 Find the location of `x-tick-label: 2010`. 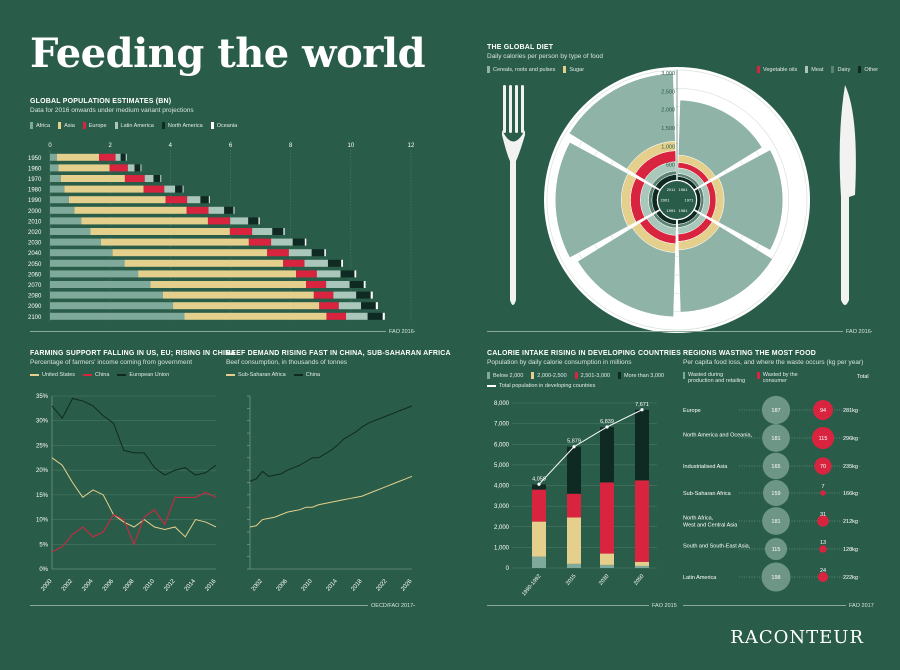

x-tick-label: 2010 is located at coordinates (150, 585).